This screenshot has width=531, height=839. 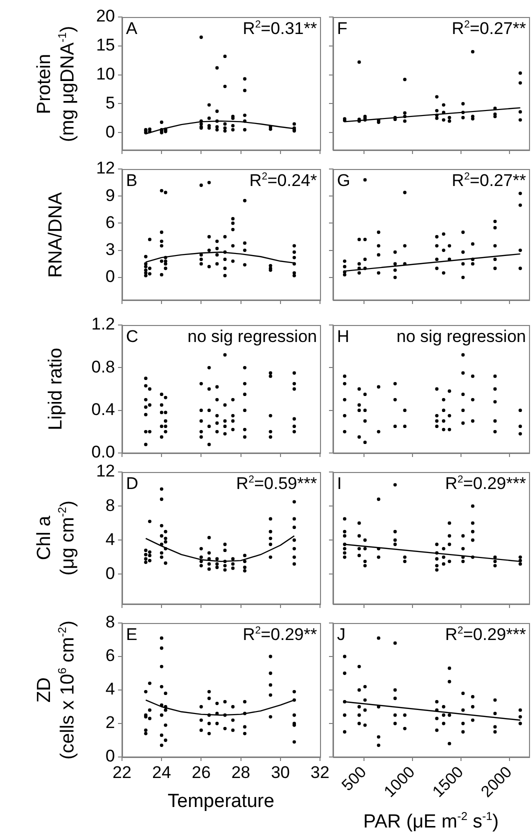 What do you see at coordinates (103, 324) in the screenshot?
I see `y-tick-label: 1.2` at bounding box center [103, 324].